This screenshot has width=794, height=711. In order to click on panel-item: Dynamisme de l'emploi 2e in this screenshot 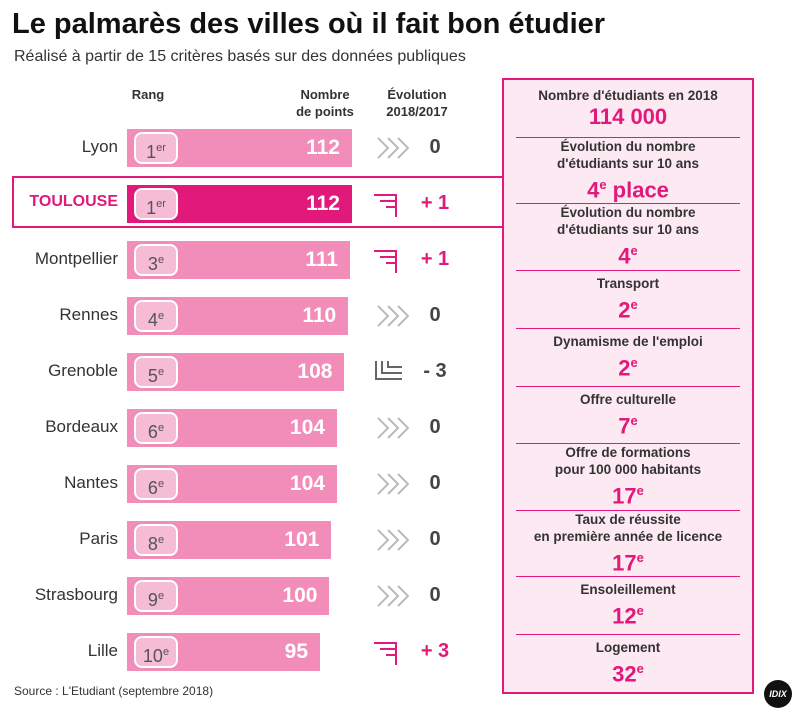, I will do `click(628, 358)`.